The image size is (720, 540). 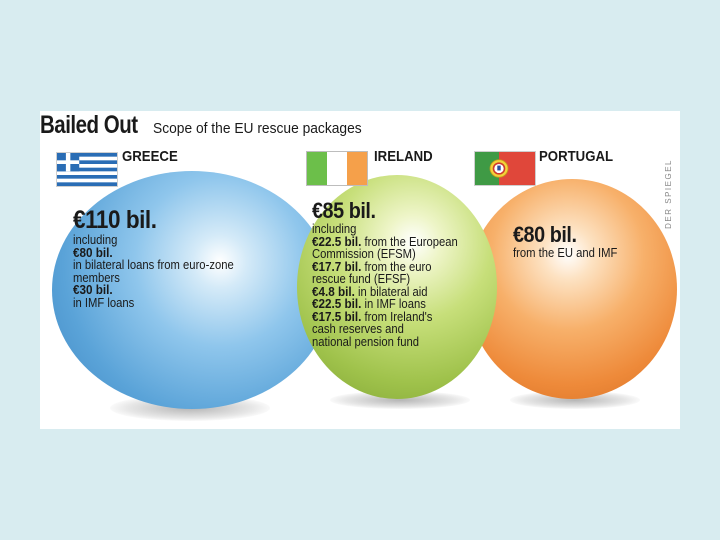 I want to click on ireland-line: €17.7 bil. from the euro, so click(x=385, y=266).